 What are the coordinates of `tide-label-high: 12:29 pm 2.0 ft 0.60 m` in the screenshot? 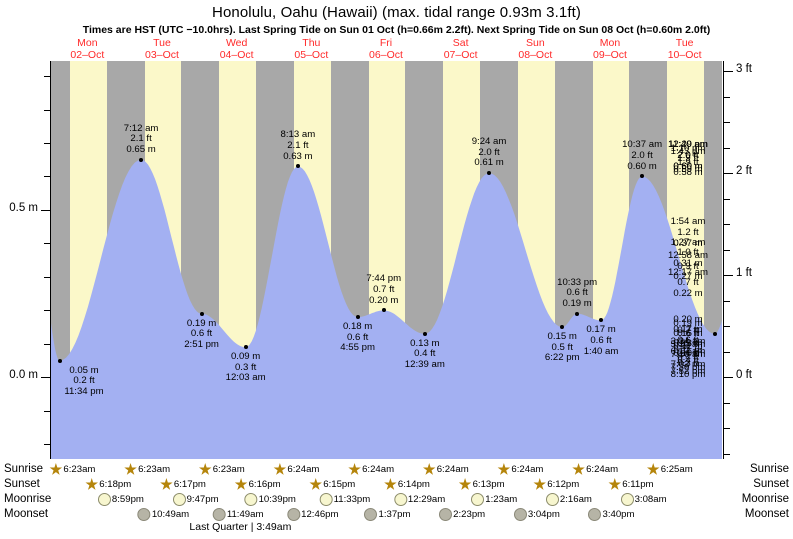 It's located at (688, 156).